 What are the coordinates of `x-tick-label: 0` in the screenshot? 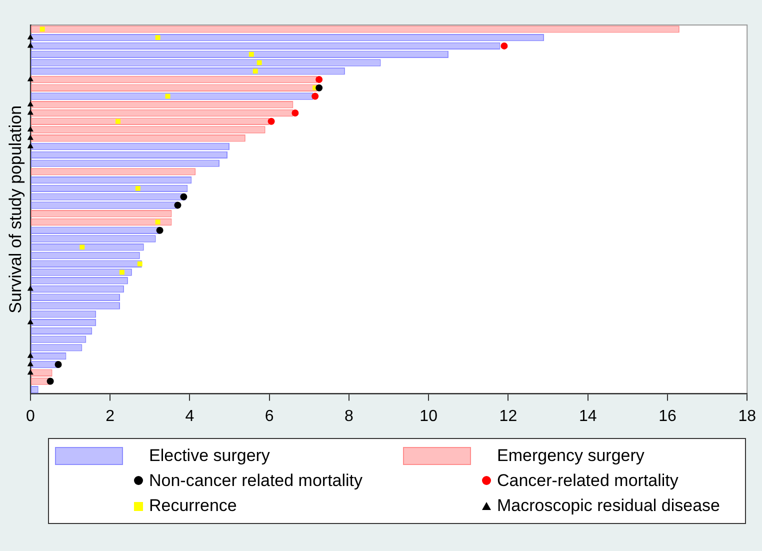 It's located at (30, 416).